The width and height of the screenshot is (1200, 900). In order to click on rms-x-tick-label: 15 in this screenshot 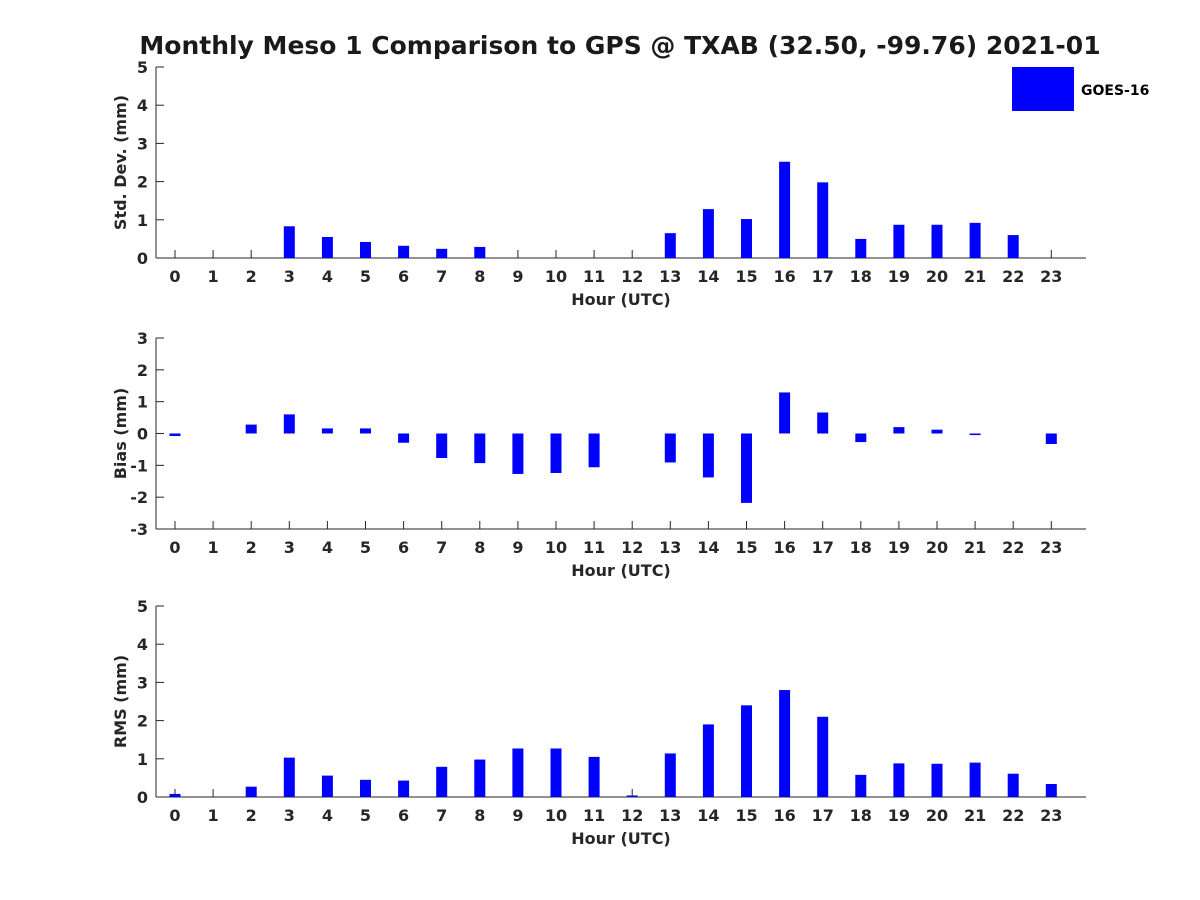, I will do `click(746, 815)`.